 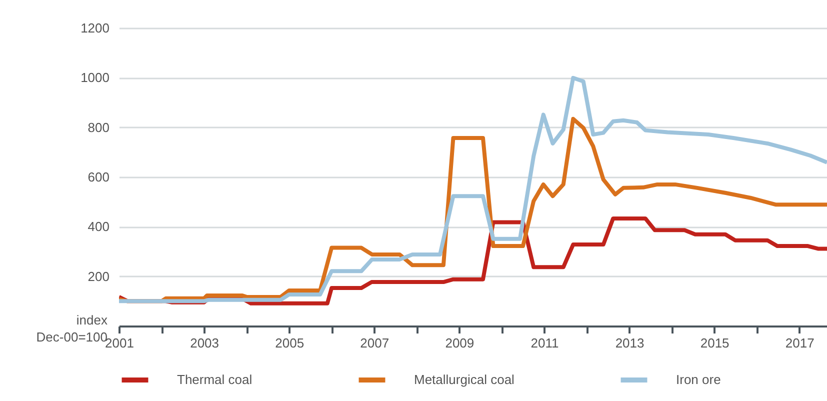 I want to click on legend-label: Metallurgical coal, so click(x=464, y=379).